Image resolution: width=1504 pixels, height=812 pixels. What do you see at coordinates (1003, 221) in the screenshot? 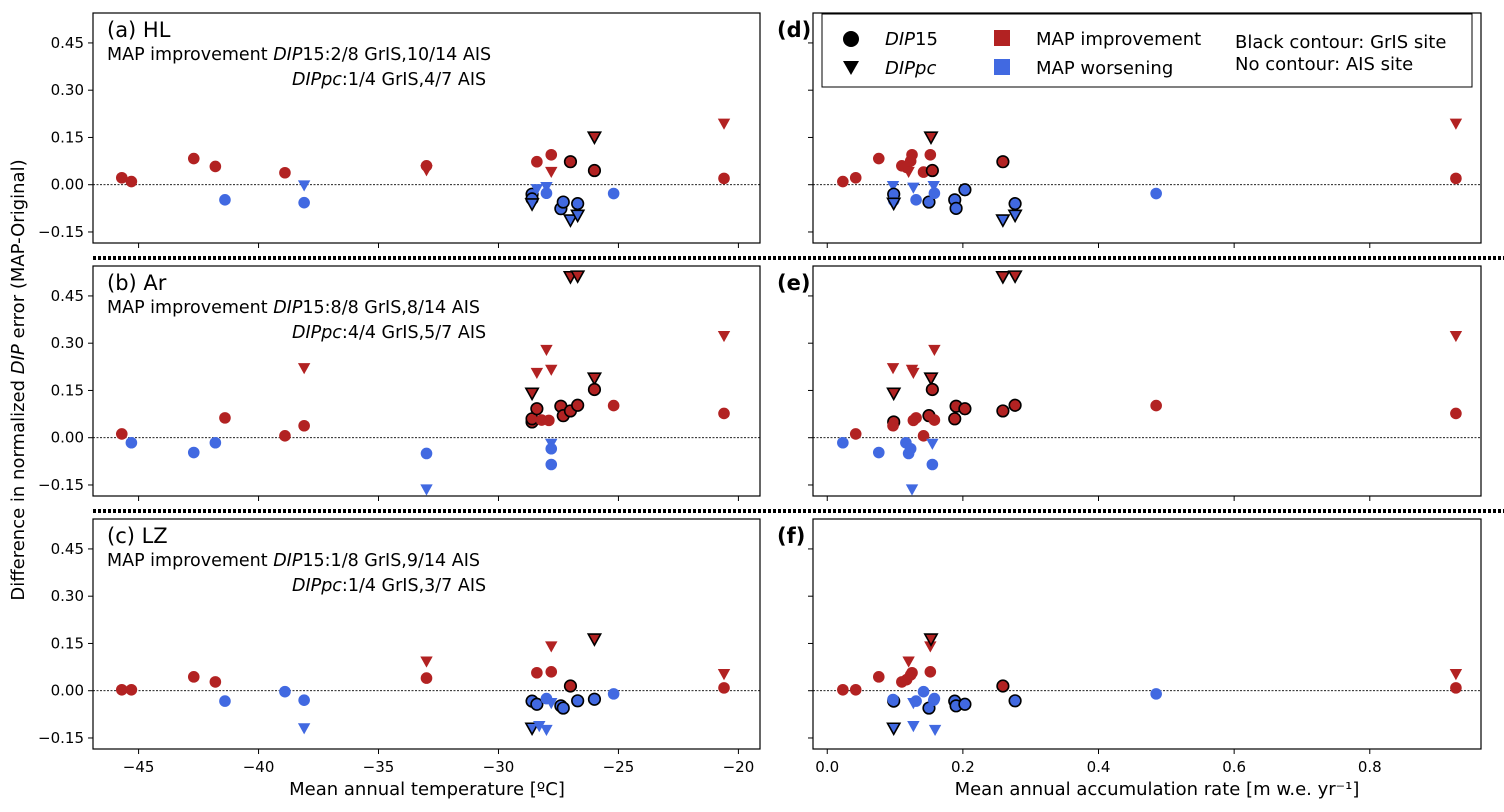
I see `data-point-dippc-worsening-gris` at bounding box center [1003, 221].